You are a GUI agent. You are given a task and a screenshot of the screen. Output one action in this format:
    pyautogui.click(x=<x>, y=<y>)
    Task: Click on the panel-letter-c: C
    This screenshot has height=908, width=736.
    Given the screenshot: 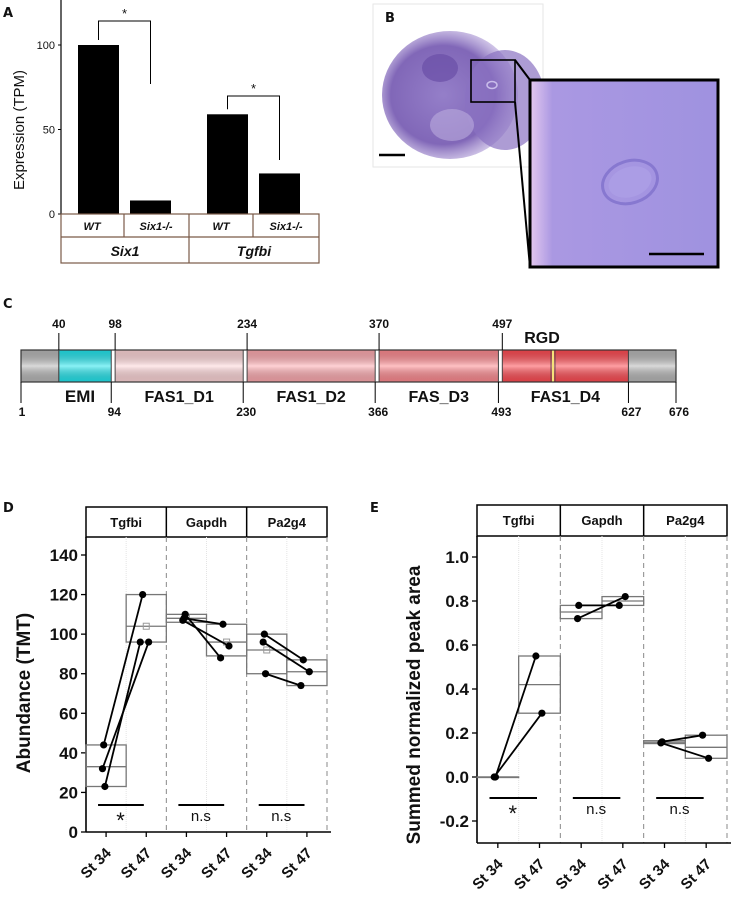 What is the action you would take?
    pyautogui.click(x=8, y=304)
    